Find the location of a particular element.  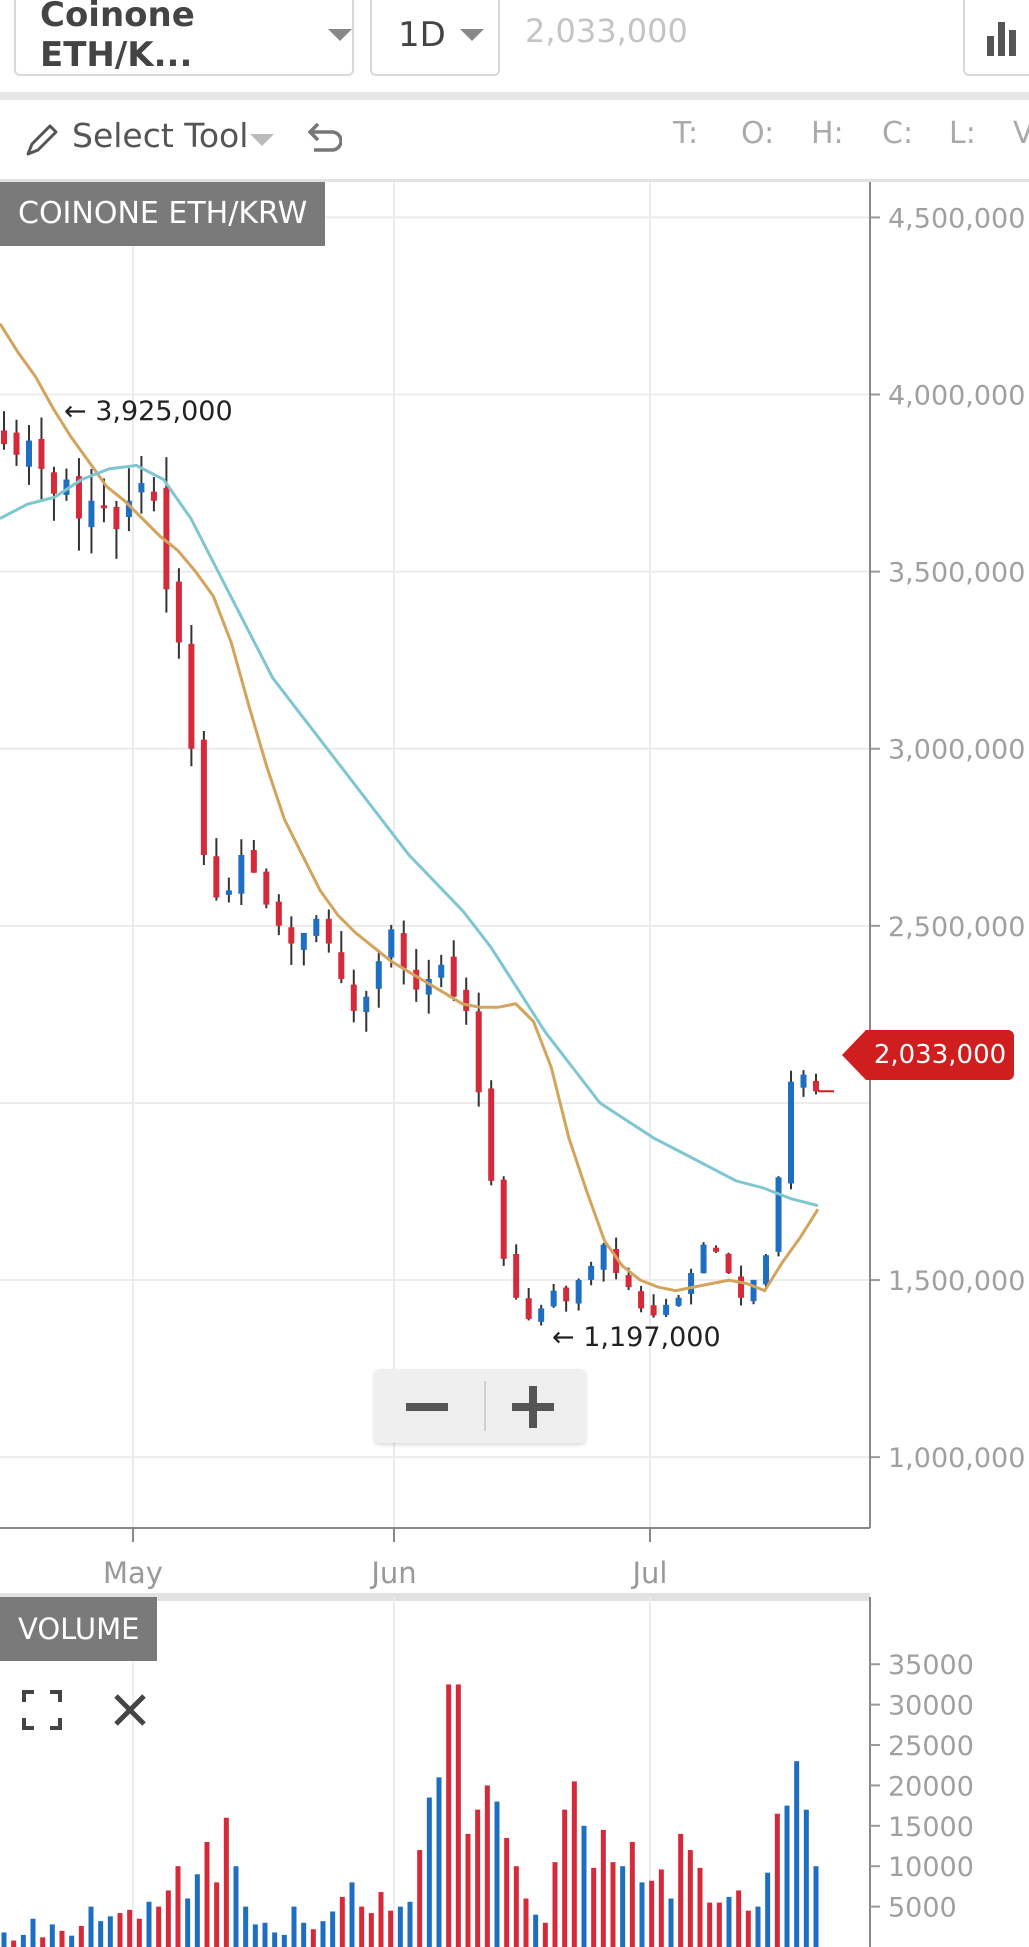

low-annotation: ← 1,197,000 is located at coordinates (636, 1337).